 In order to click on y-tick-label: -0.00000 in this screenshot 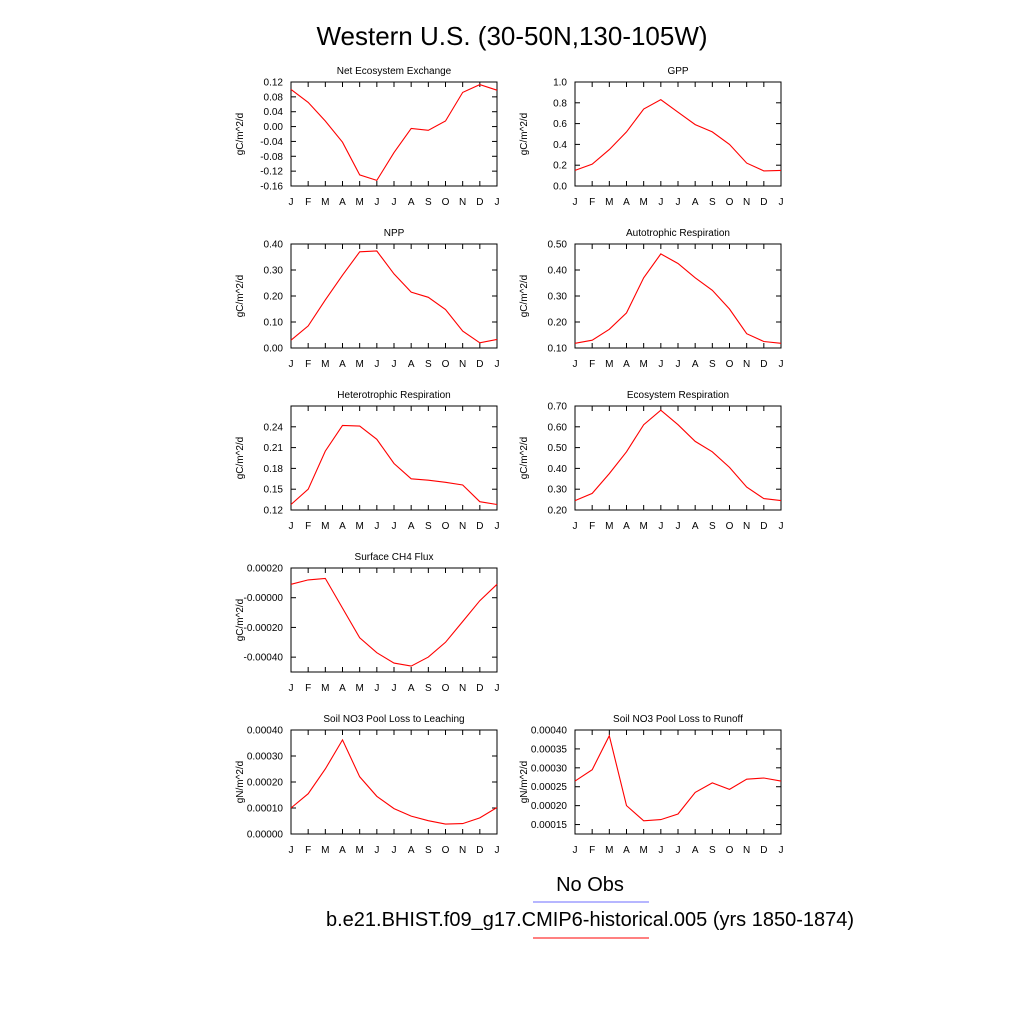, I will do `click(264, 598)`.